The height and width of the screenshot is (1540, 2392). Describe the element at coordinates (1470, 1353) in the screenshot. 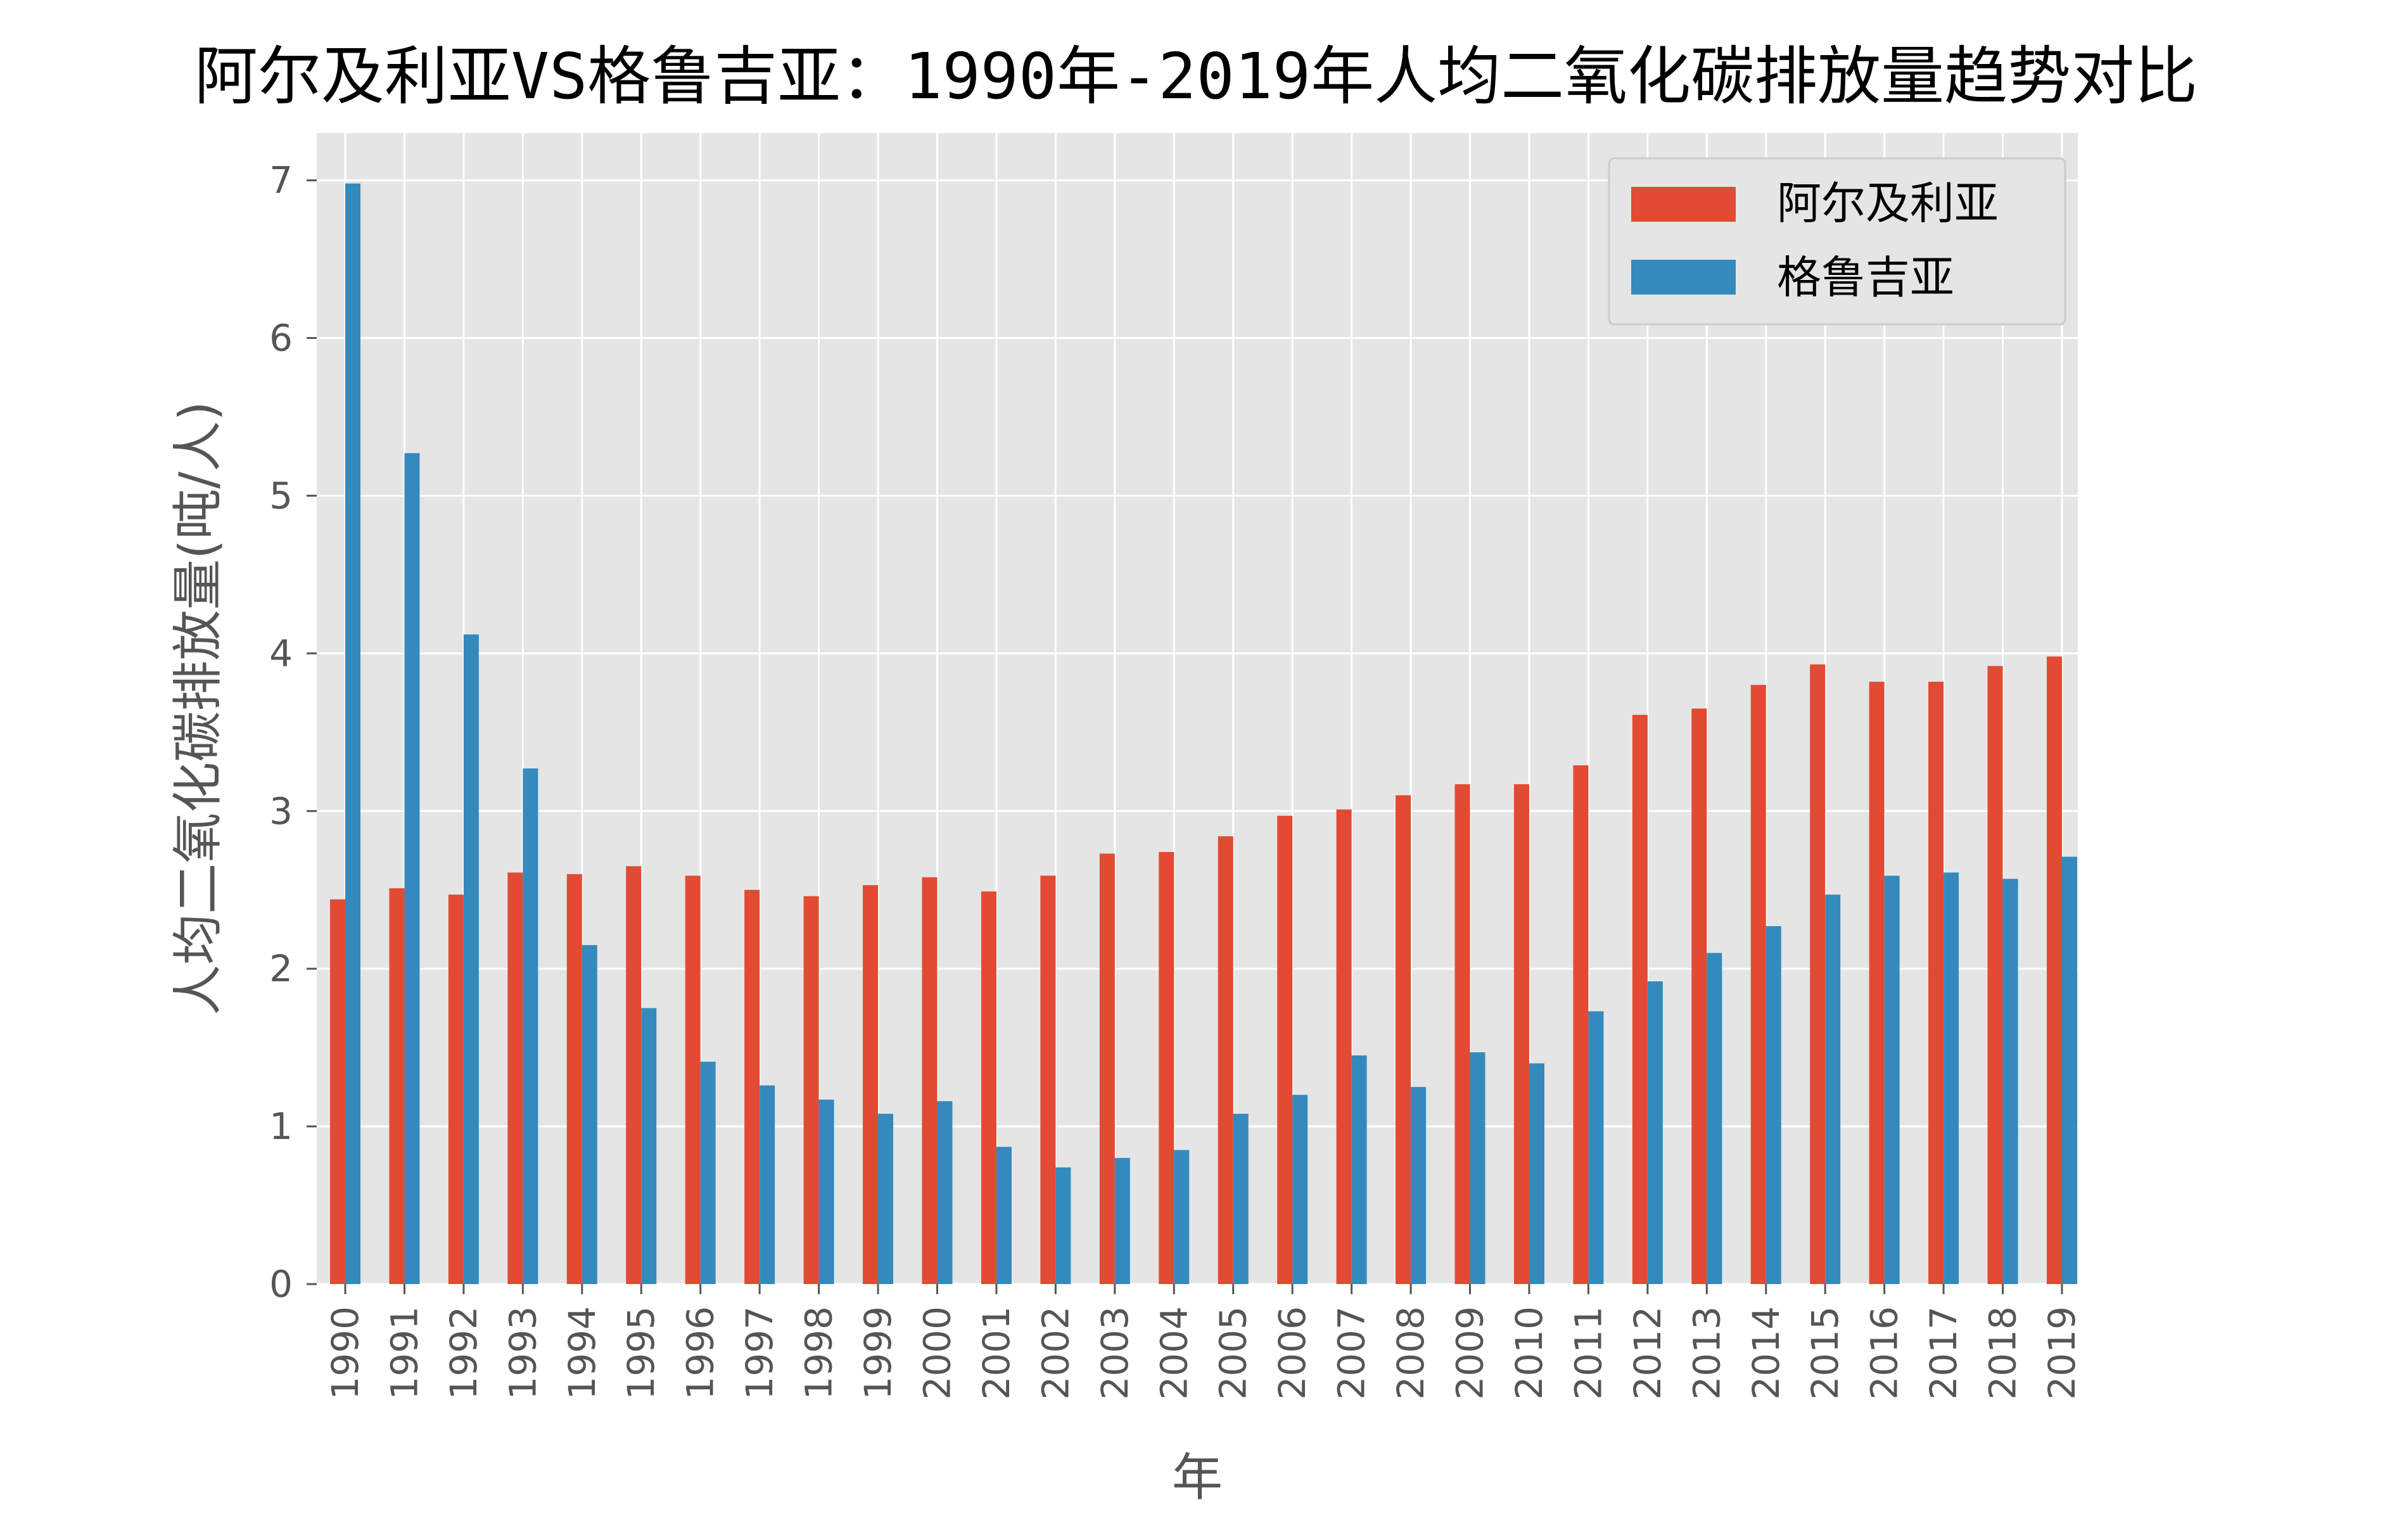

I see `x-tick-label: 2009` at that location.